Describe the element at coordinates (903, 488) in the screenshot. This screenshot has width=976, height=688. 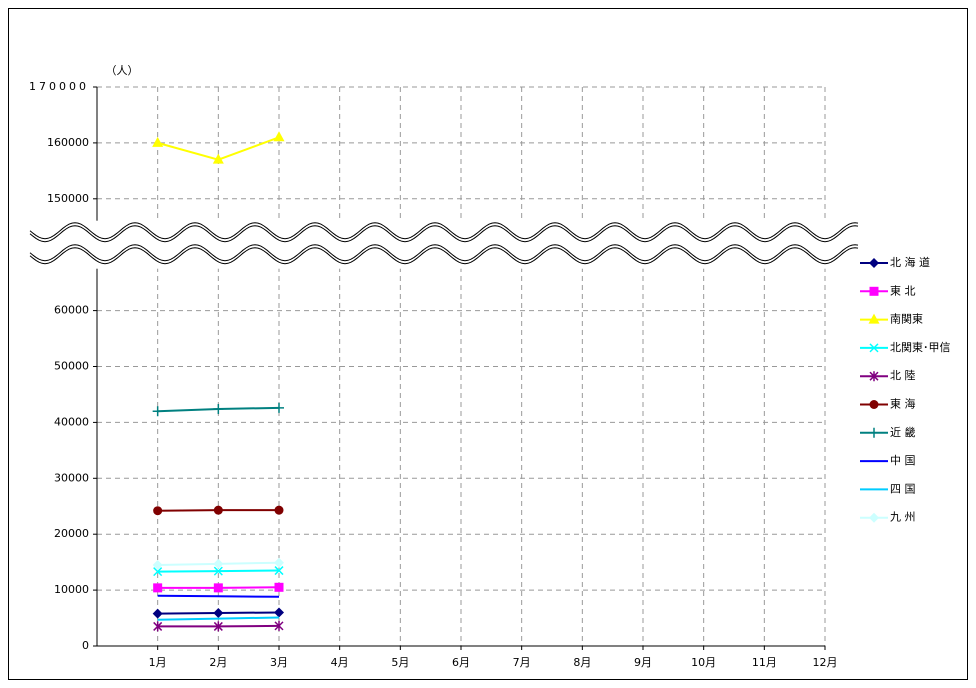
I see `legend-label: 四 国` at that location.